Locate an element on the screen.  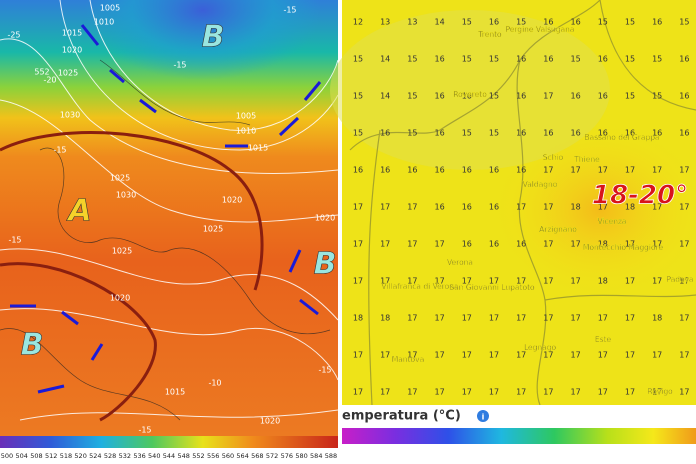
warm-area is located at coordinates (593, 210).